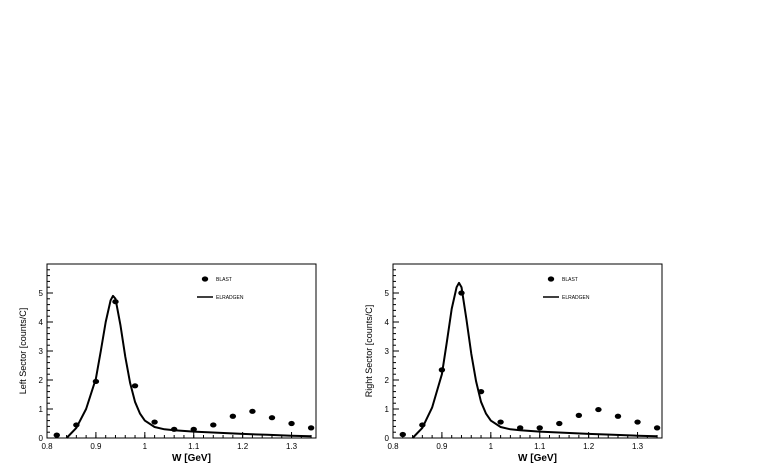 The height and width of the screenshot is (466, 763). What do you see at coordinates (369, 351) in the screenshot?
I see `y-axis-label: Right Sector [counts/C]` at bounding box center [369, 351].